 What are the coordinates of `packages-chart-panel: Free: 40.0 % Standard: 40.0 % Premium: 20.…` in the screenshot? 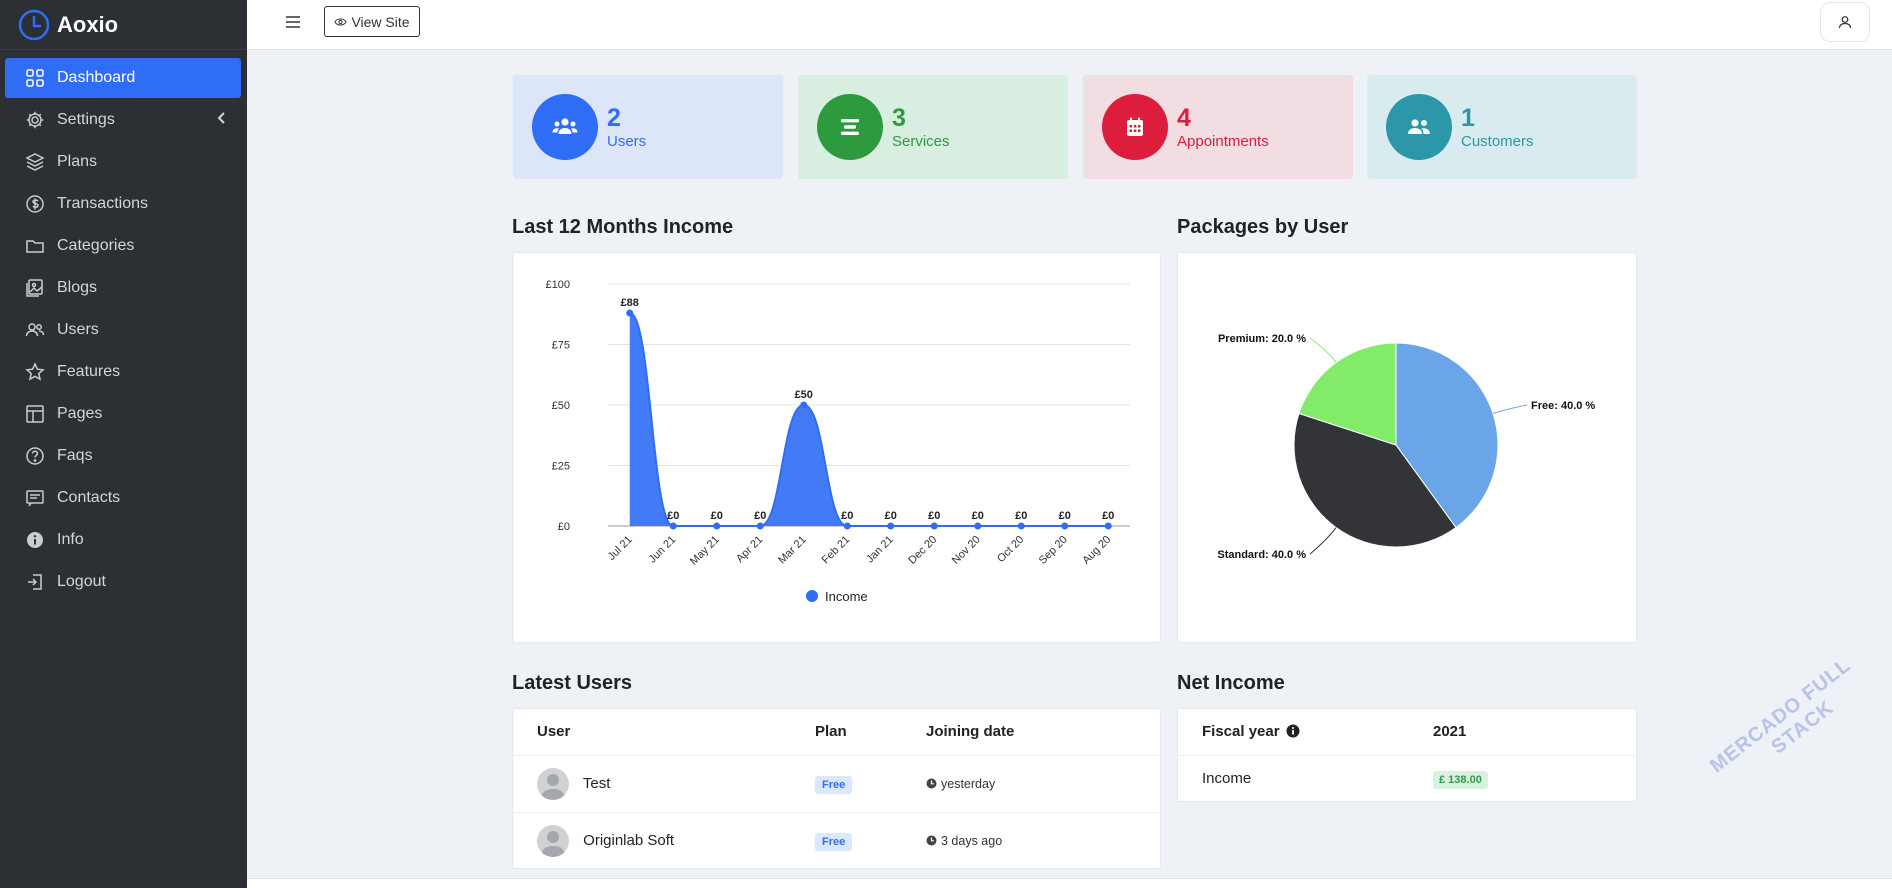 It's located at (1407, 447).